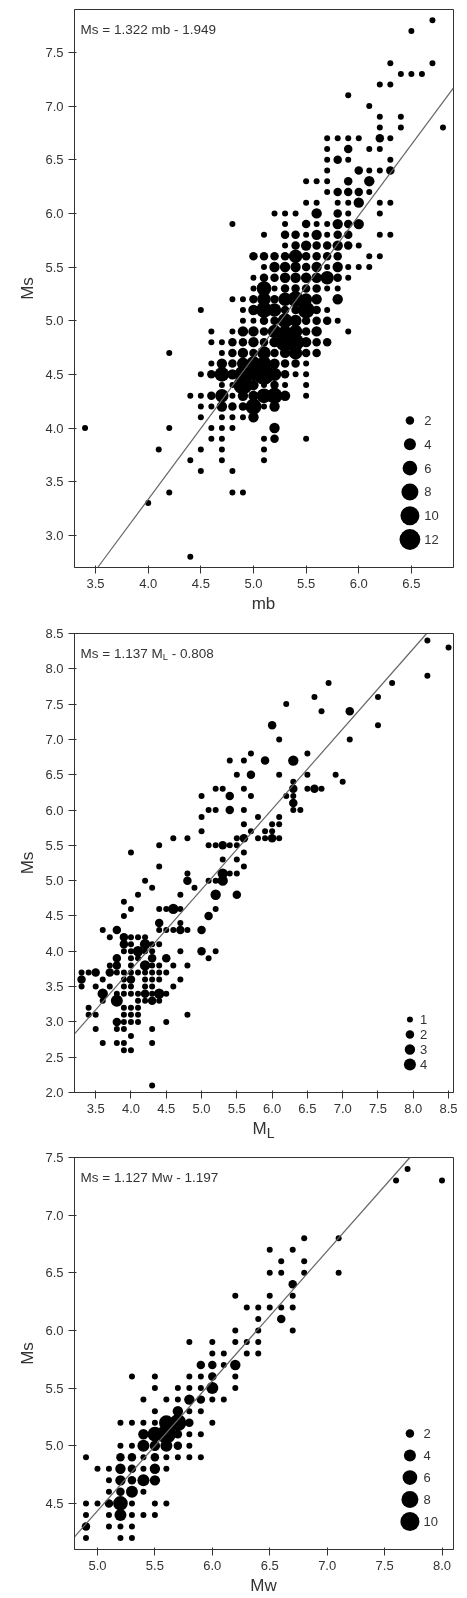  Describe the element at coordinates (149, 1177) in the screenshot. I see `annotation: Ms = 1.127 Mw - 1.197` at that location.